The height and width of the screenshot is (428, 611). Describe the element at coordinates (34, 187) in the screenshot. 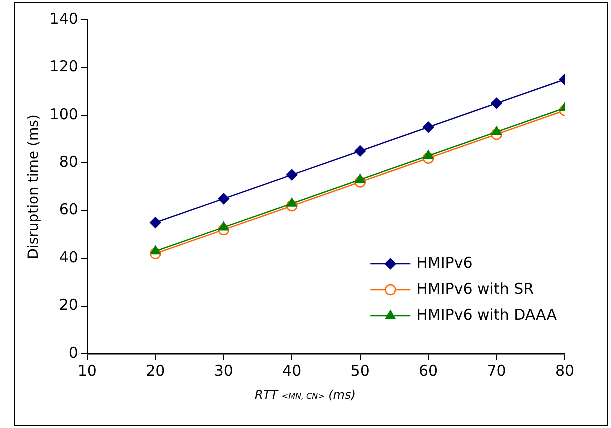

I see `y-axis-title: Disruption time (ms)` at that location.